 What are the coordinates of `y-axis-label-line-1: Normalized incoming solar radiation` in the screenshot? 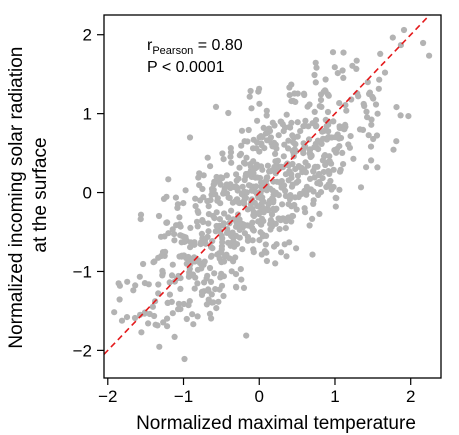 It's located at (16, 198).